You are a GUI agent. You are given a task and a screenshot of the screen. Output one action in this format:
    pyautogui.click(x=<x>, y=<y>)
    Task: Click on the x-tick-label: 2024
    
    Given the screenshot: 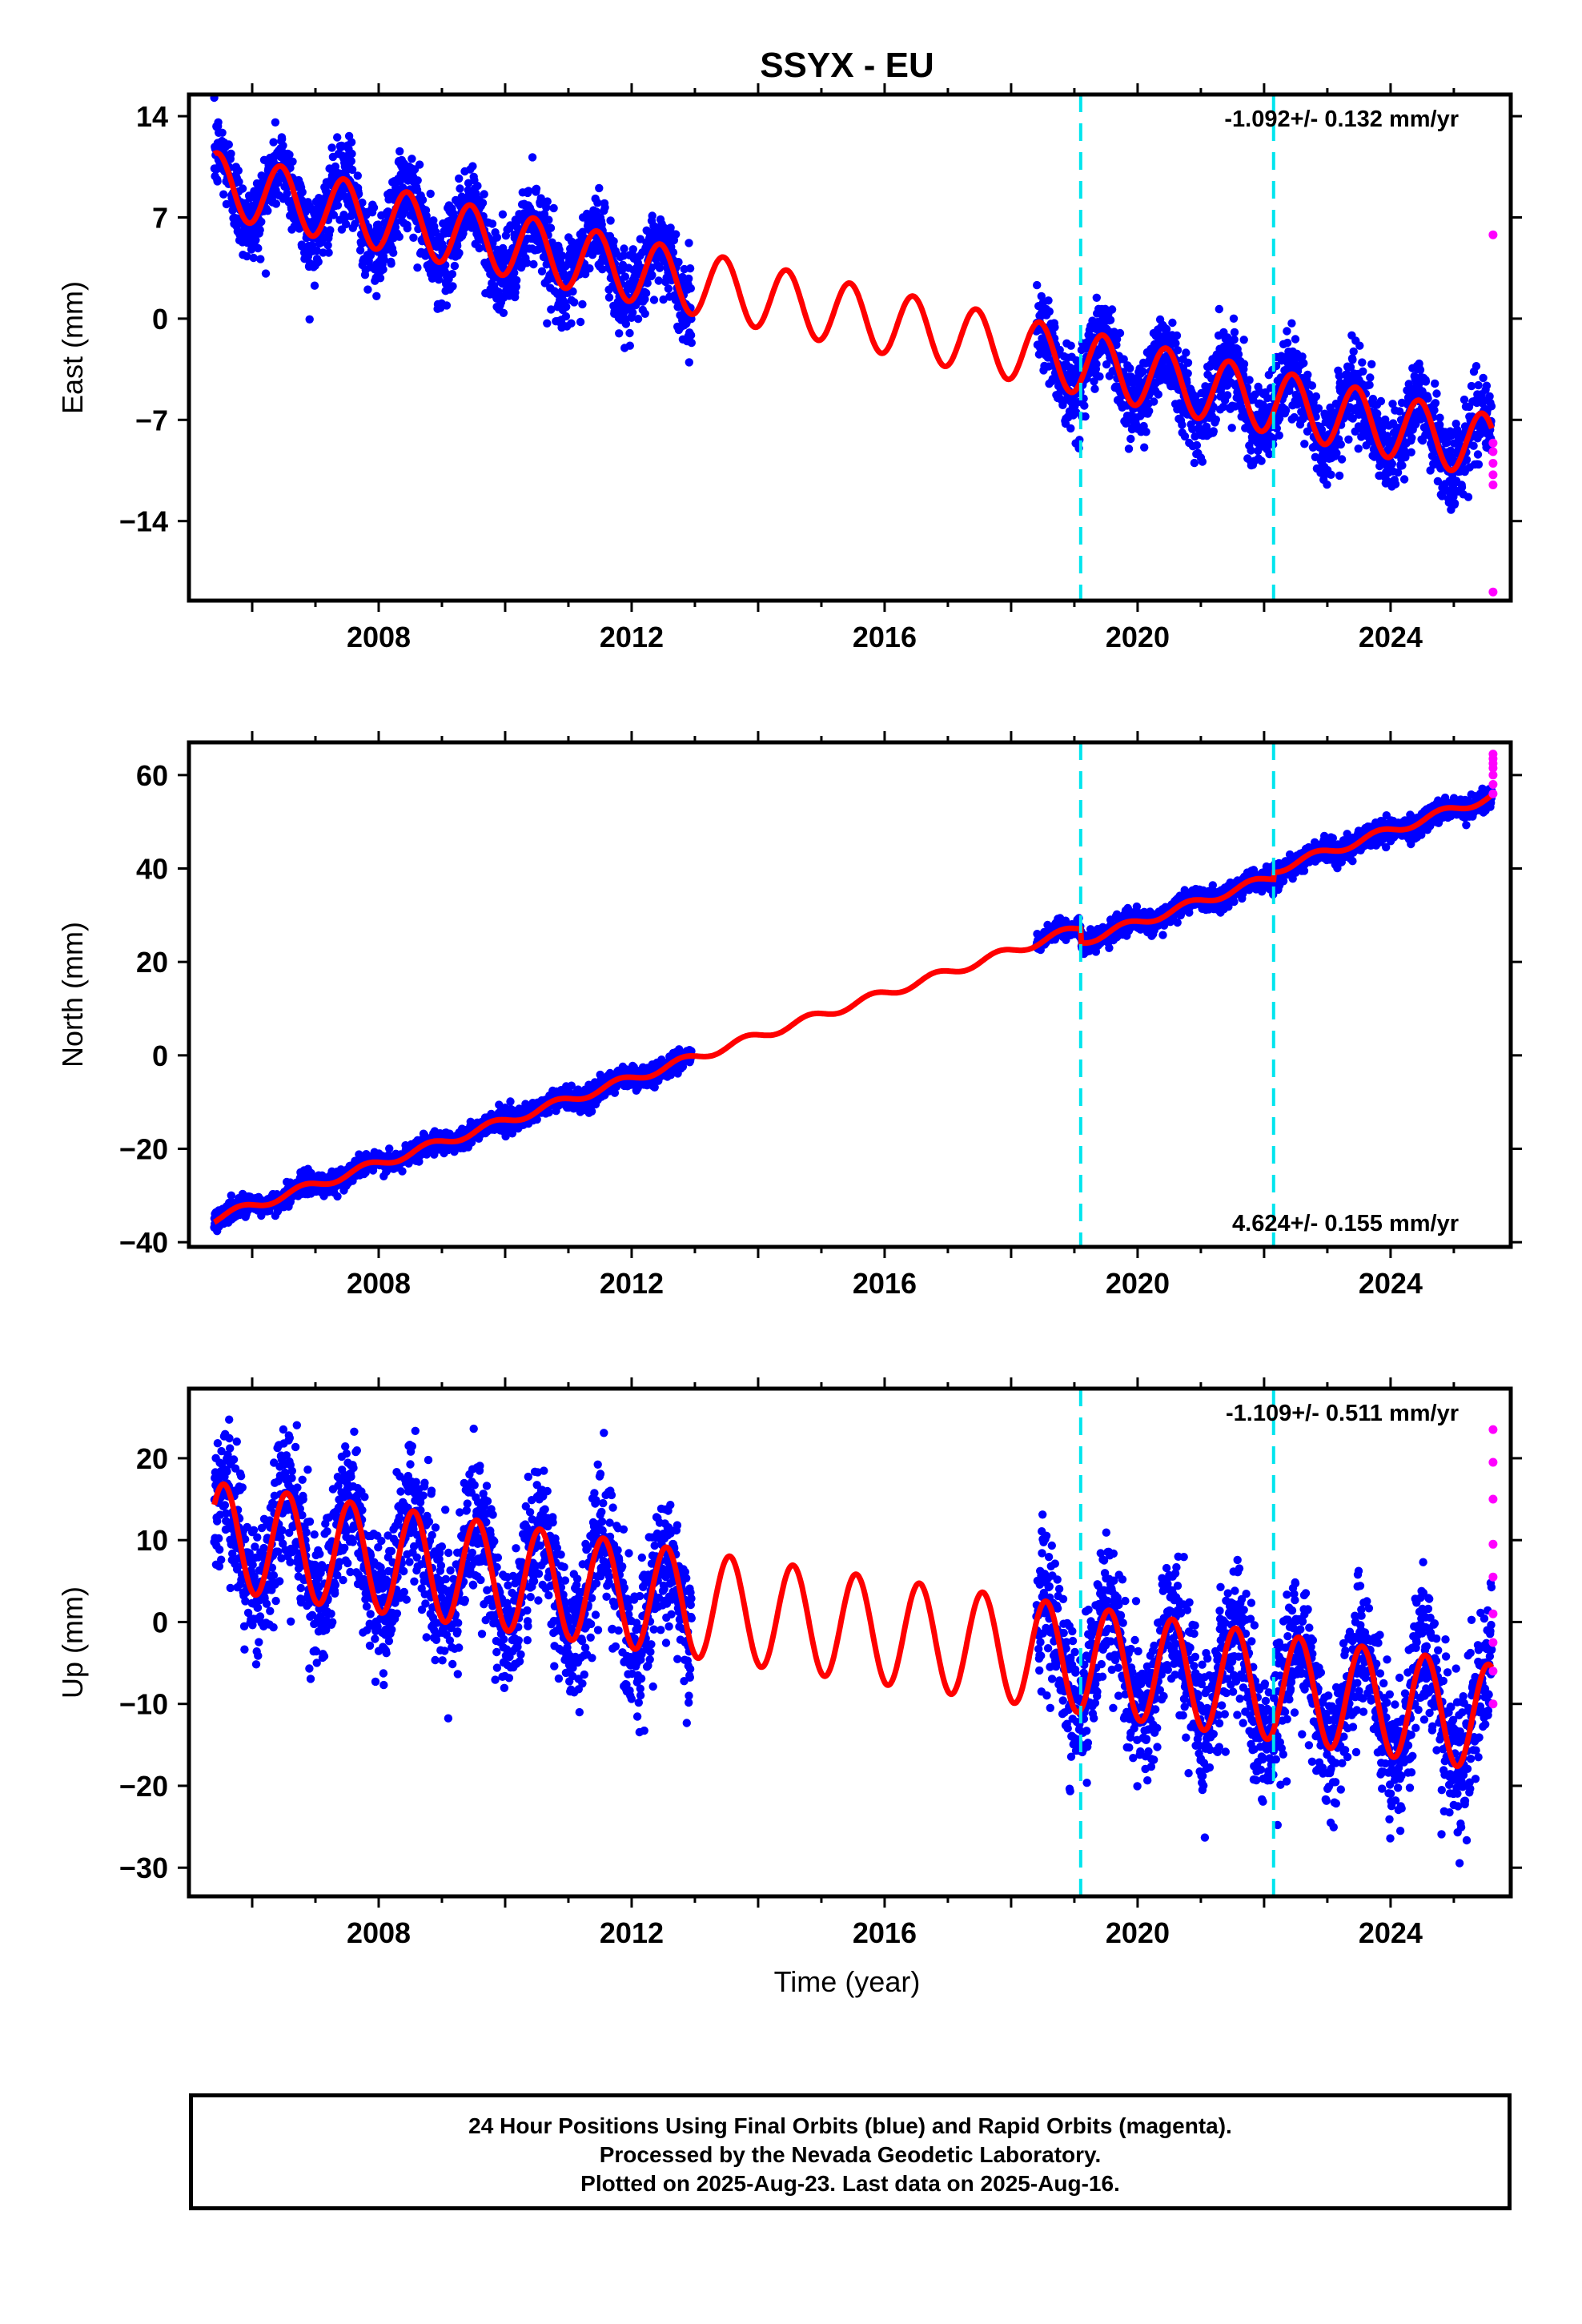 What is the action you would take?
    pyautogui.click(x=1391, y=637)
    